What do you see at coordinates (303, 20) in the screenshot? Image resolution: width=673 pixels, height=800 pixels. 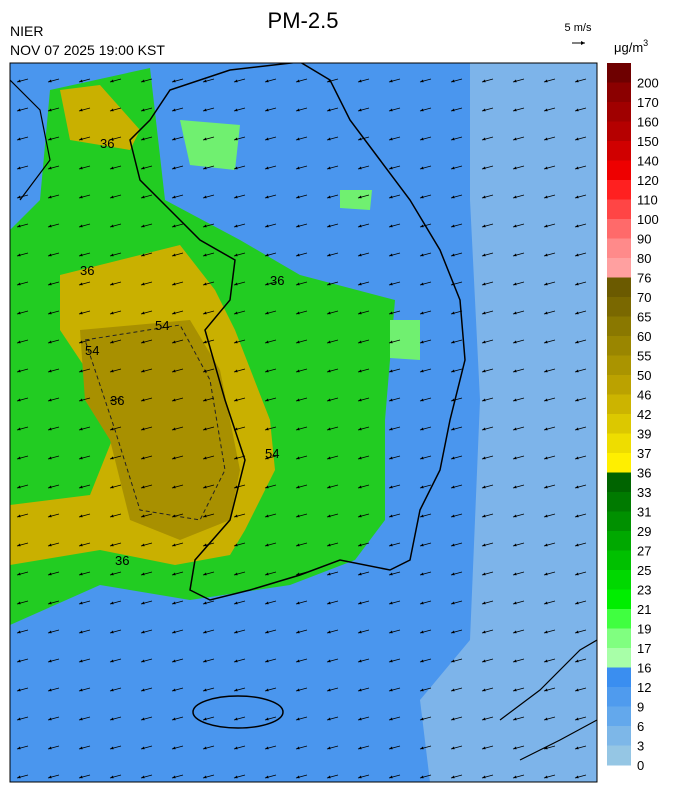 I see `title: PM-2.5` at bounding box center [303, 20].